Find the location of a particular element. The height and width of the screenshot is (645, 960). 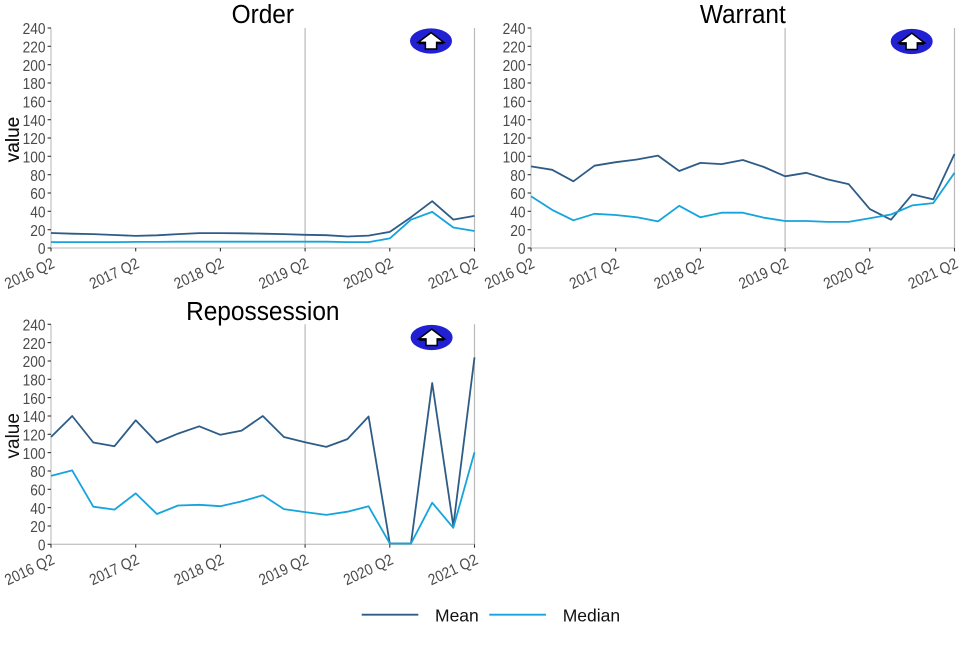

svg-text: Order is located at coordinates (263, 15).